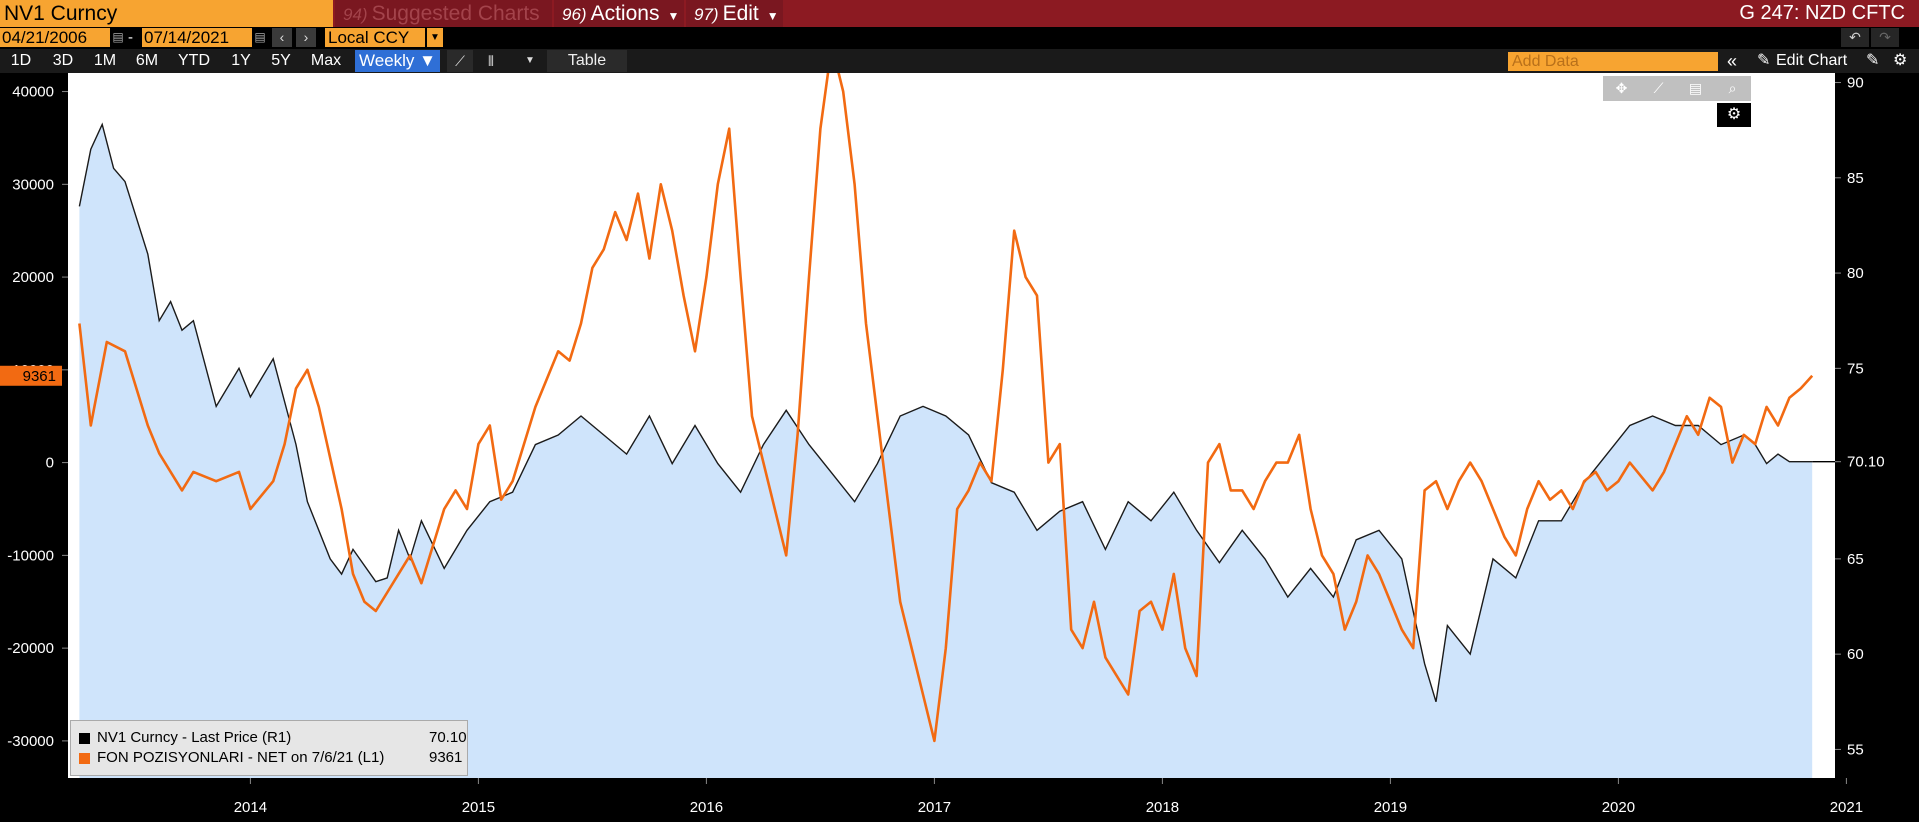 The height and width of the screenshot is (822, 1919). I want to click on left-last-value-bg, so click(31, 375).